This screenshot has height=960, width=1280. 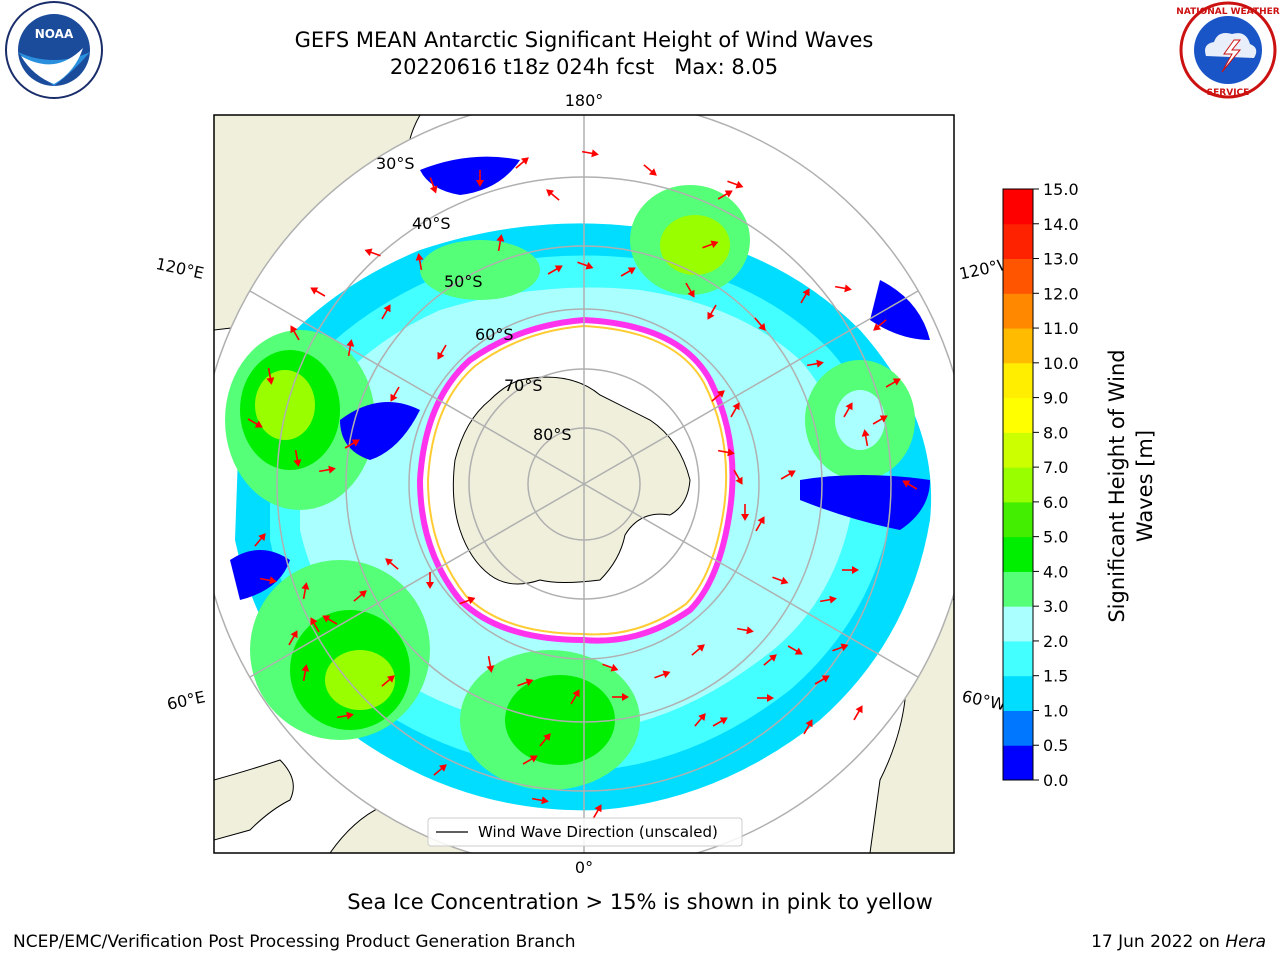 What do you see at coordinates (1061, 259) in the screenshot?
I see `colorbar-tick-label: 13.0` at bounding box center [1061, 259].